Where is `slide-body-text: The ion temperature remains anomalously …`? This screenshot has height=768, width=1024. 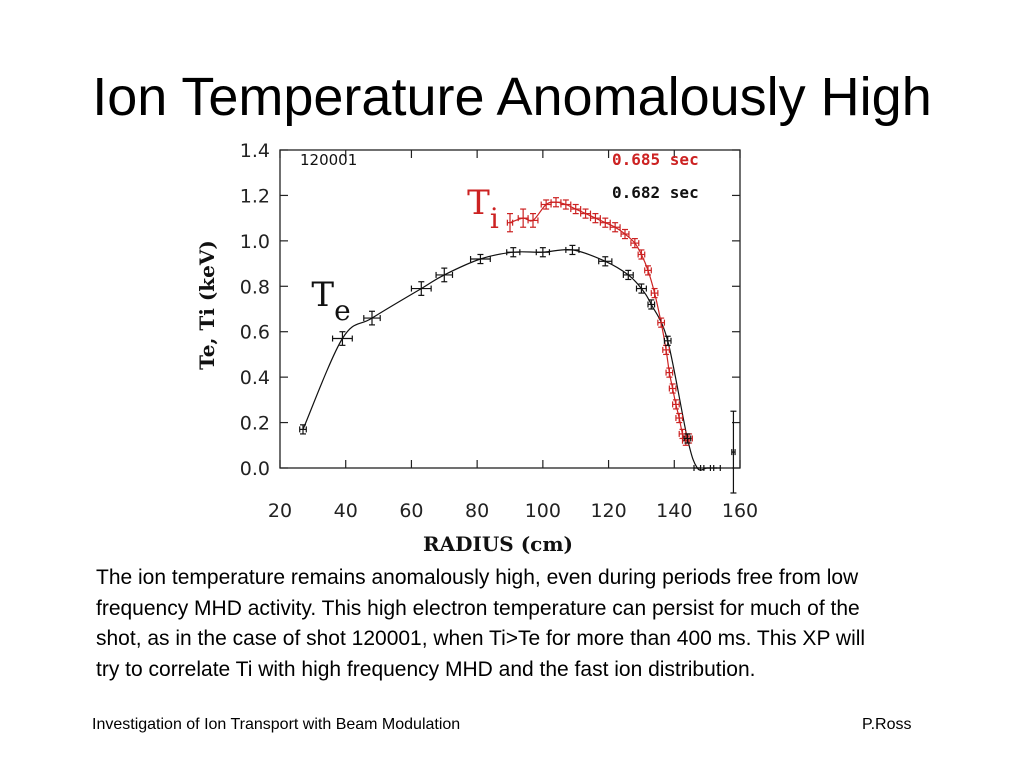 slide-body-text: The ion temperature remains anomalously … is located at coordinates (481, 623).